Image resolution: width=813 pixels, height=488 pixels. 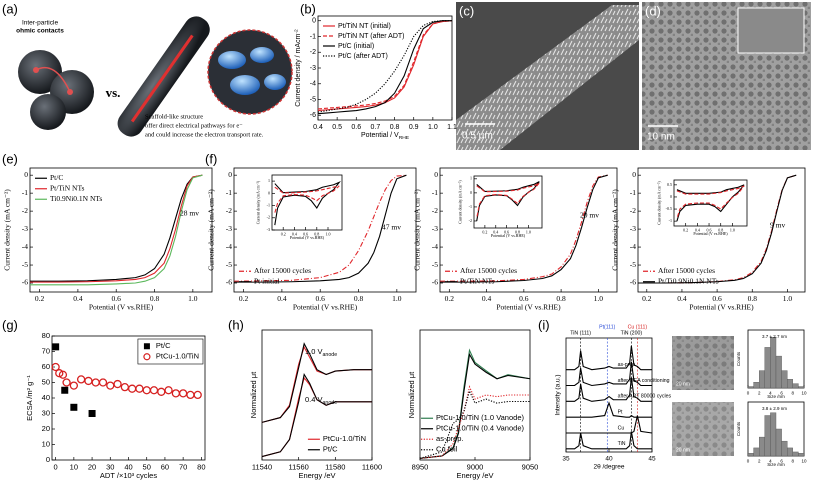 What do you see at coordinates (652, 458) in the screenshot?
I see `x-tick-label: 45` at bounding box center [652, 458].